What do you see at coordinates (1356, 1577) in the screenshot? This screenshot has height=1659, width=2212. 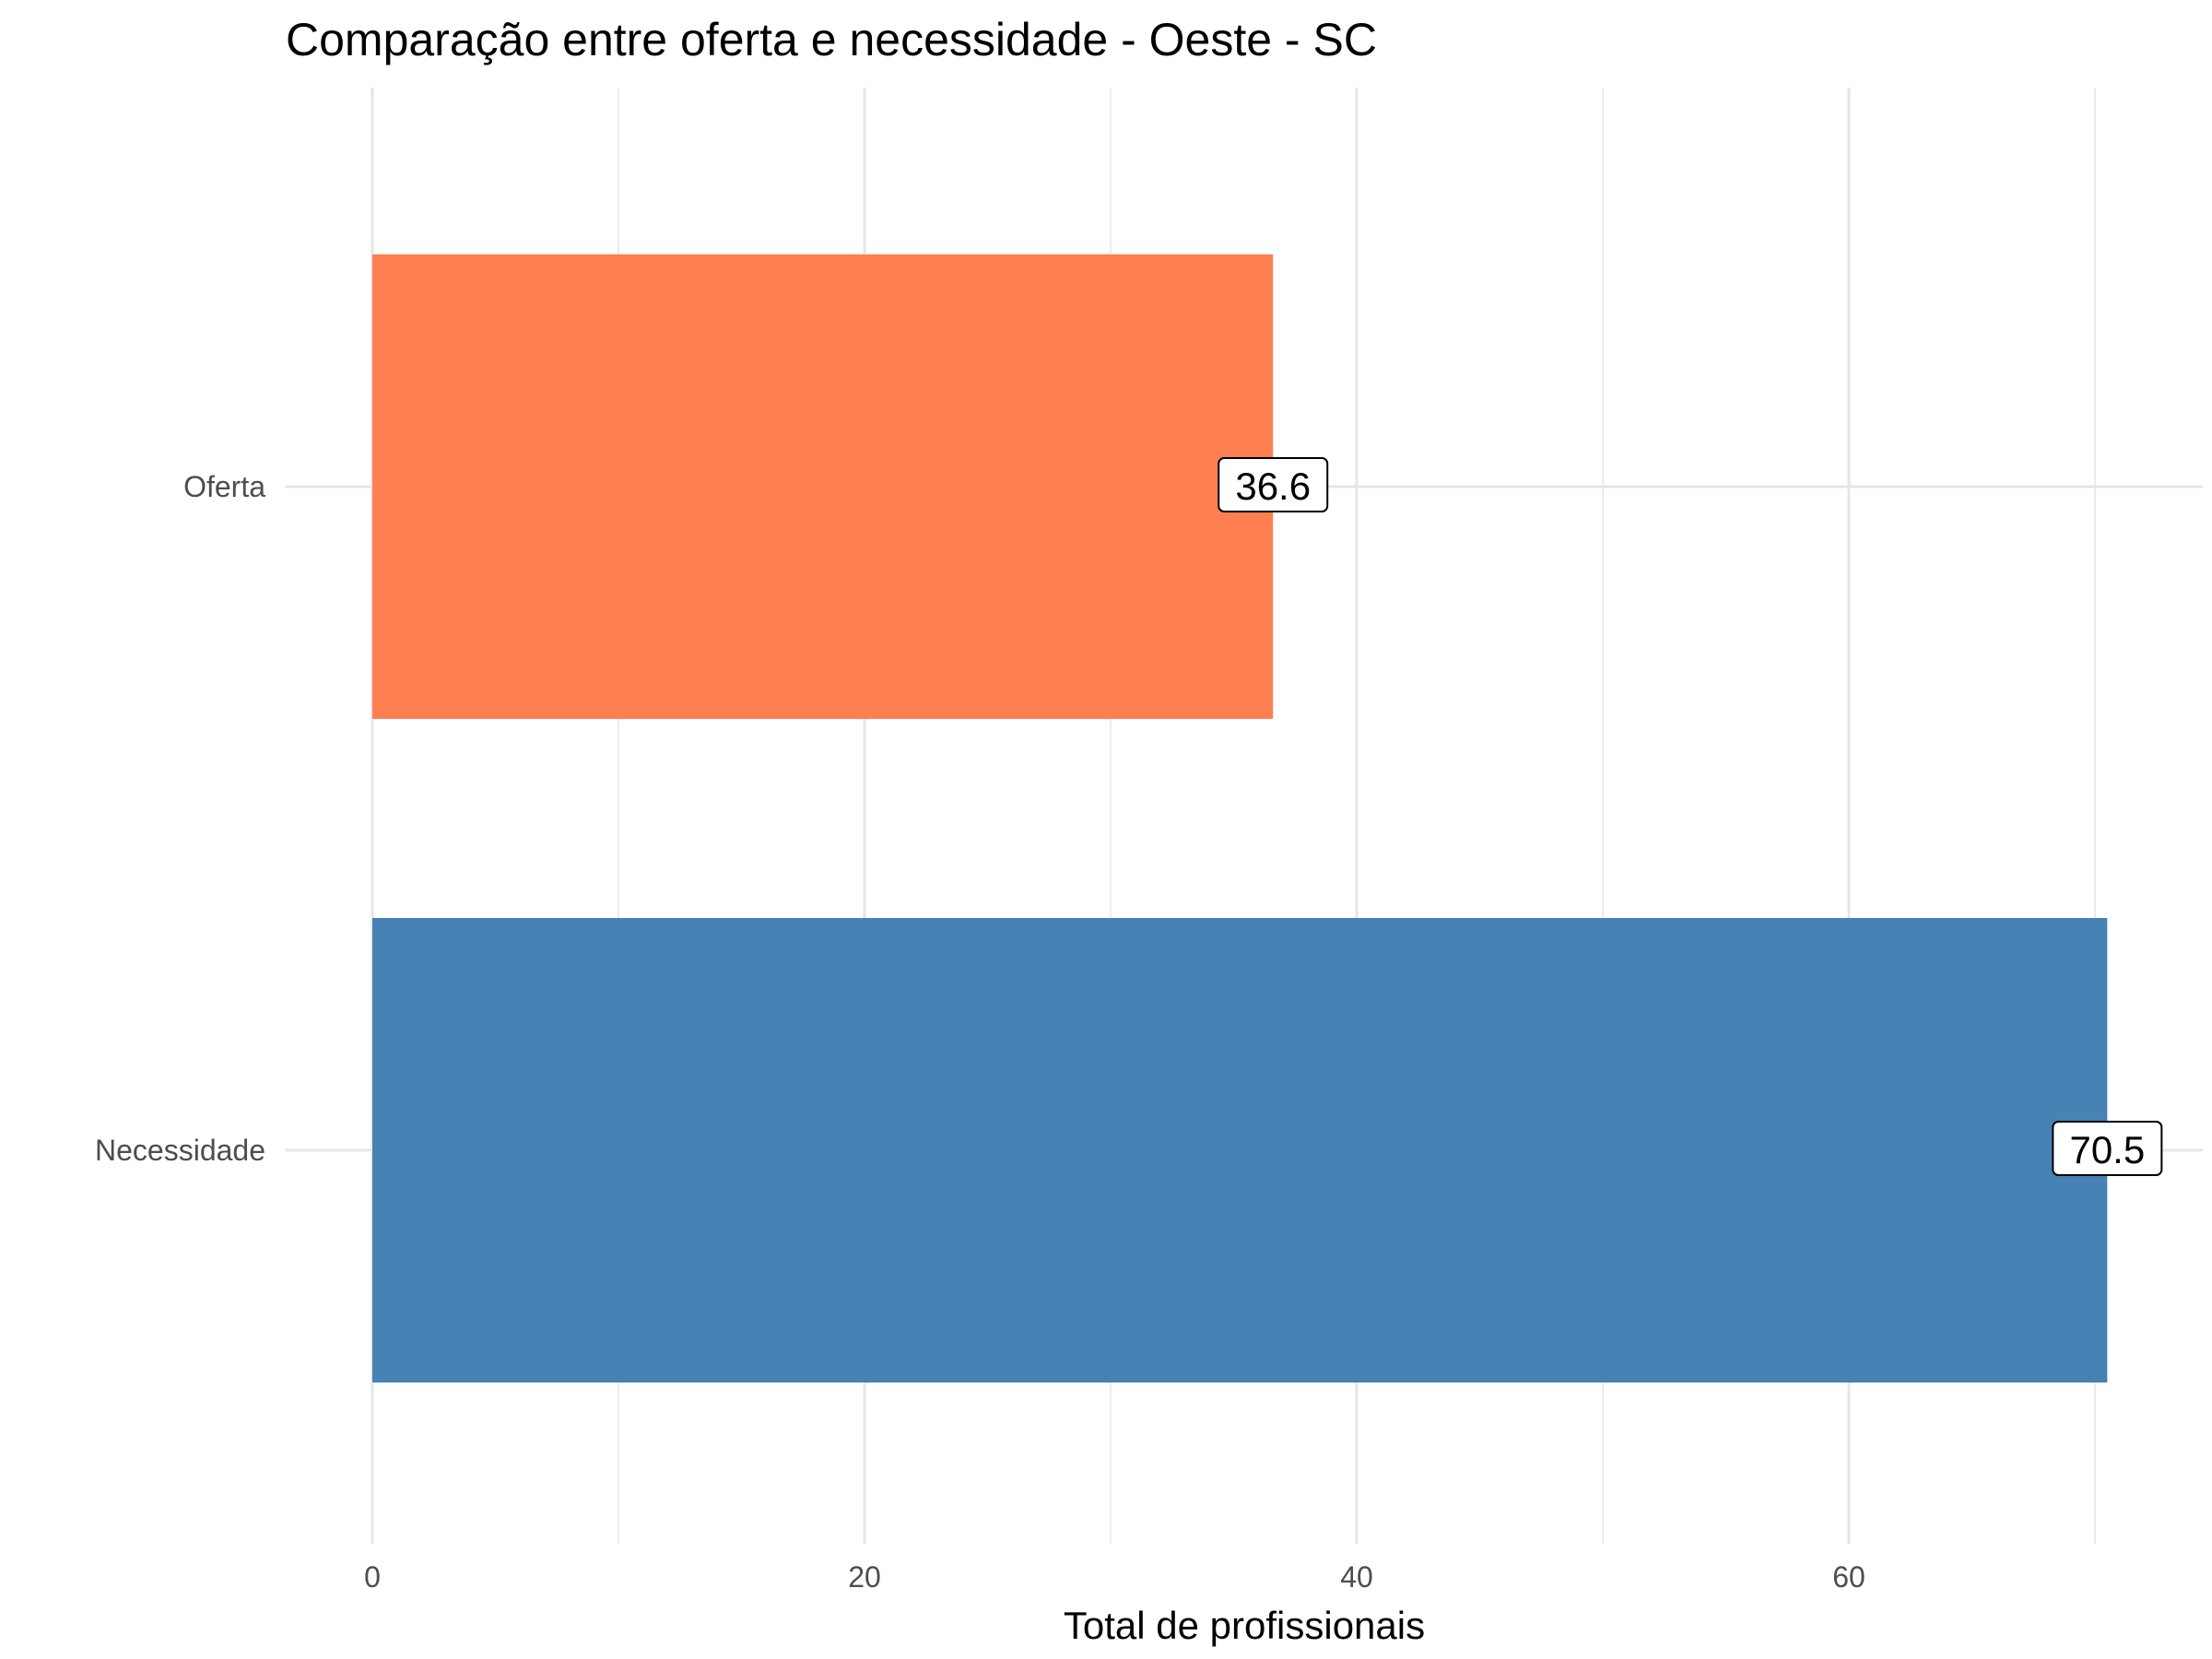 I see `x-tick-label: 40` at bounding box center [1356, 1577].